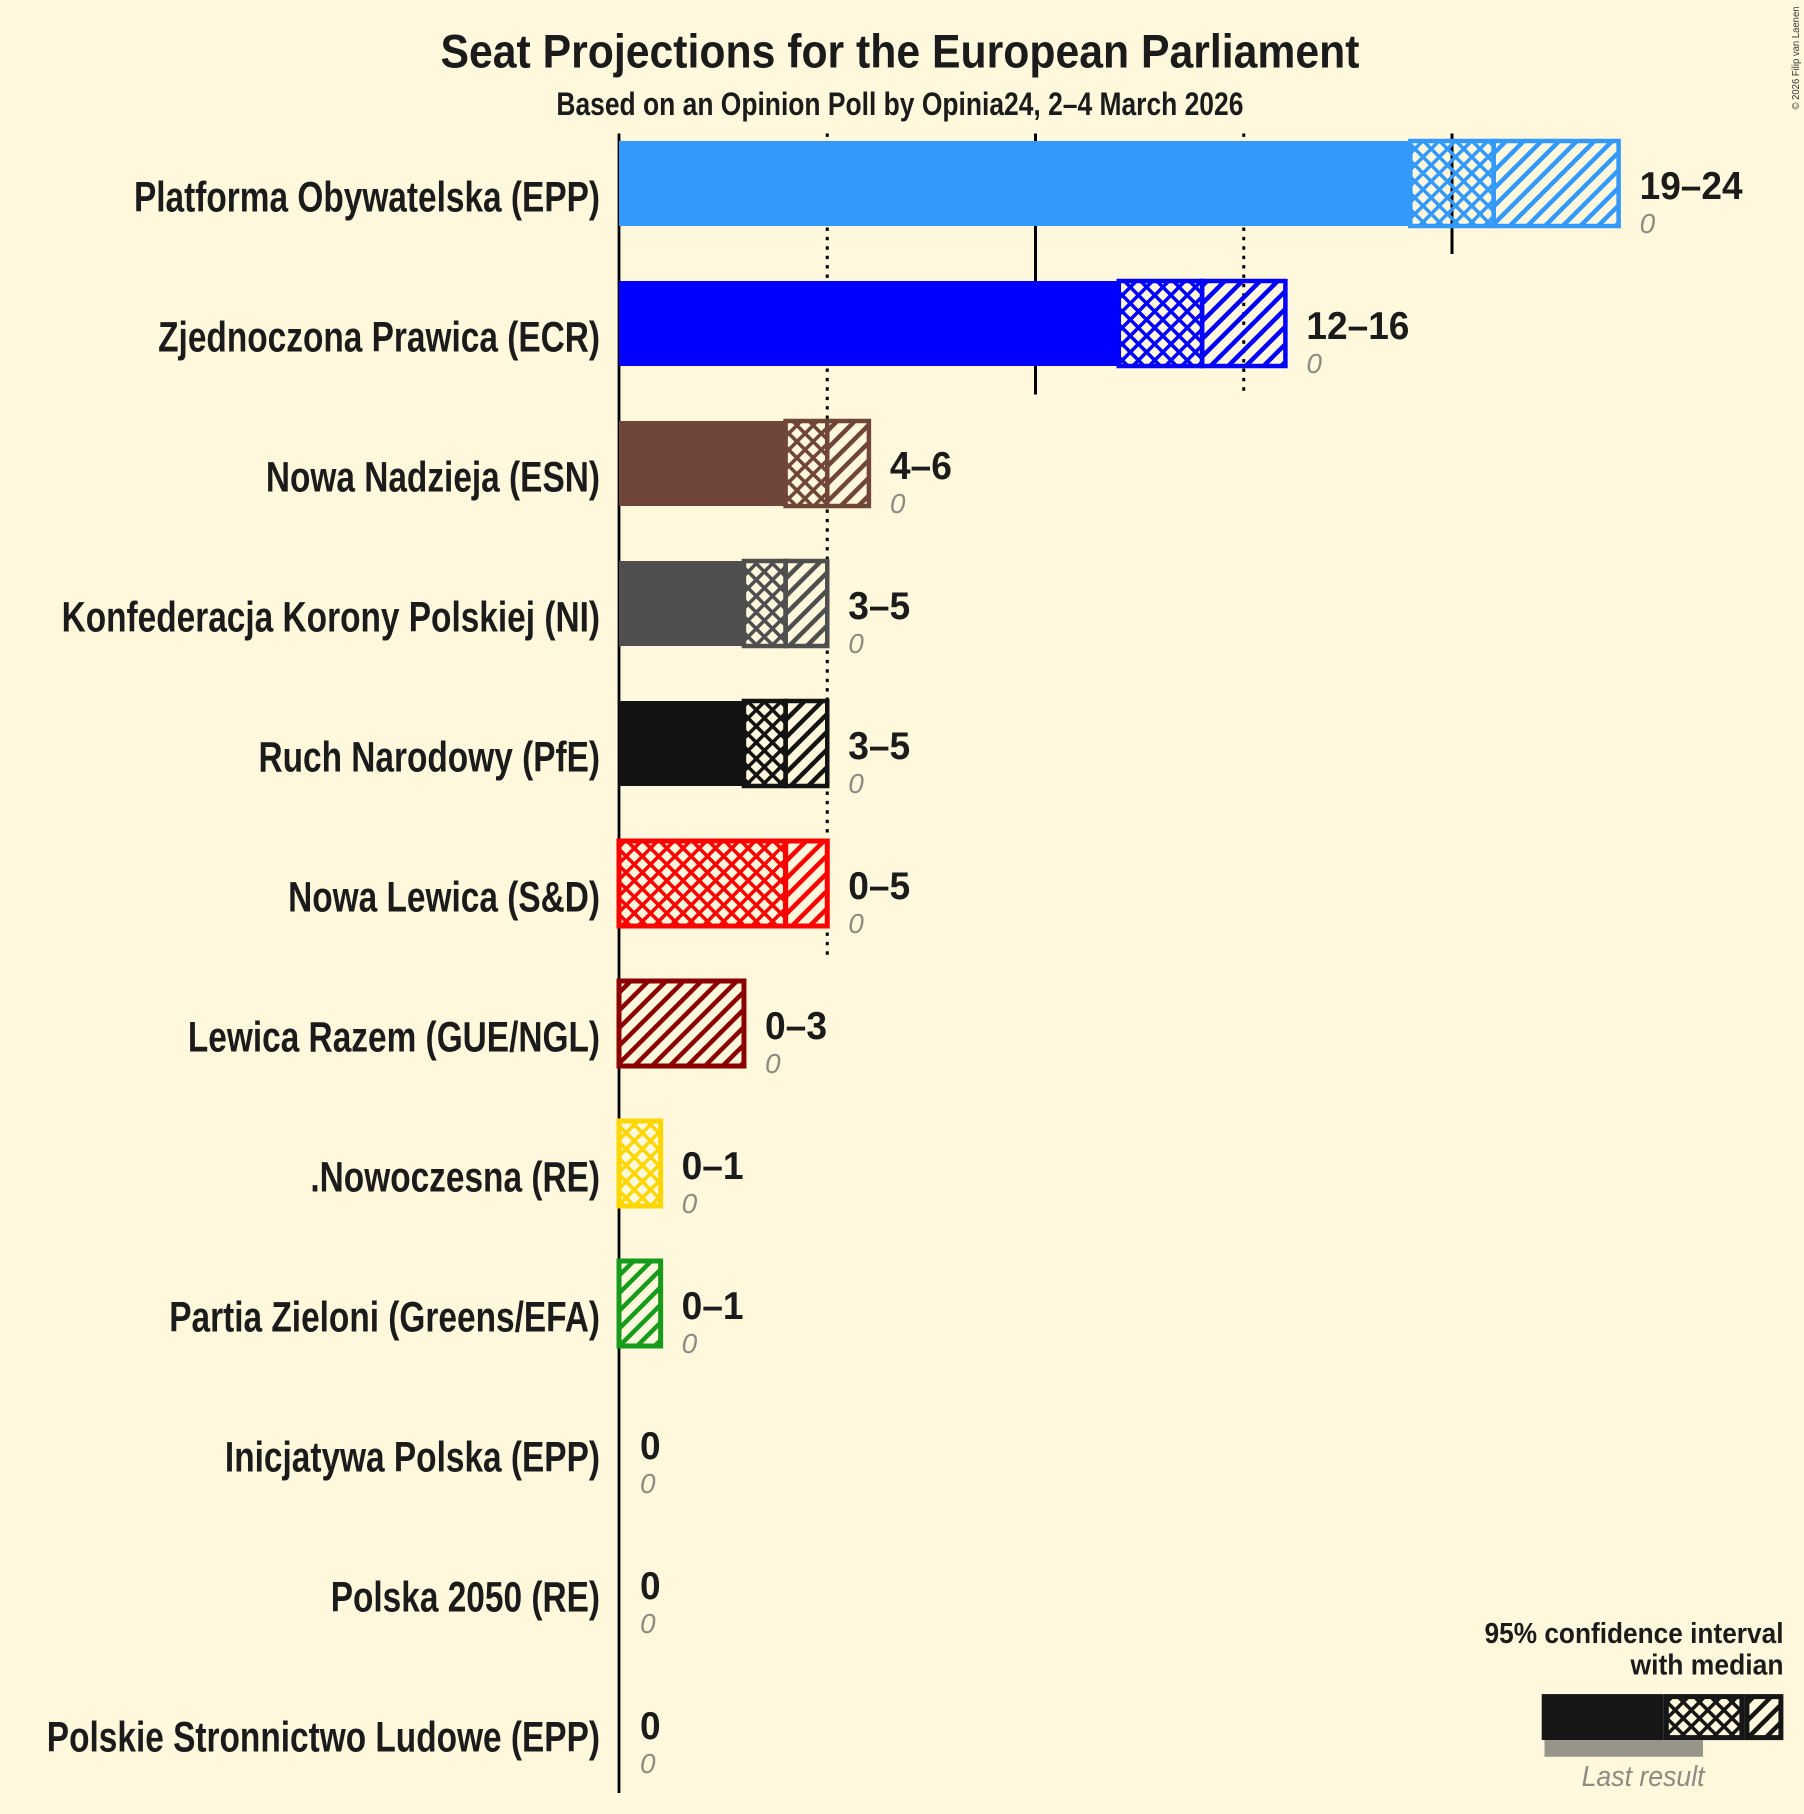 Image resolution: width=1804 pixels, height=1814 pixels. What do you see at coordinates (433, 478) in the screenshot?
I see `svg-text: Nowa Nadzieja (ESN)` at bounding box center [433, 478].